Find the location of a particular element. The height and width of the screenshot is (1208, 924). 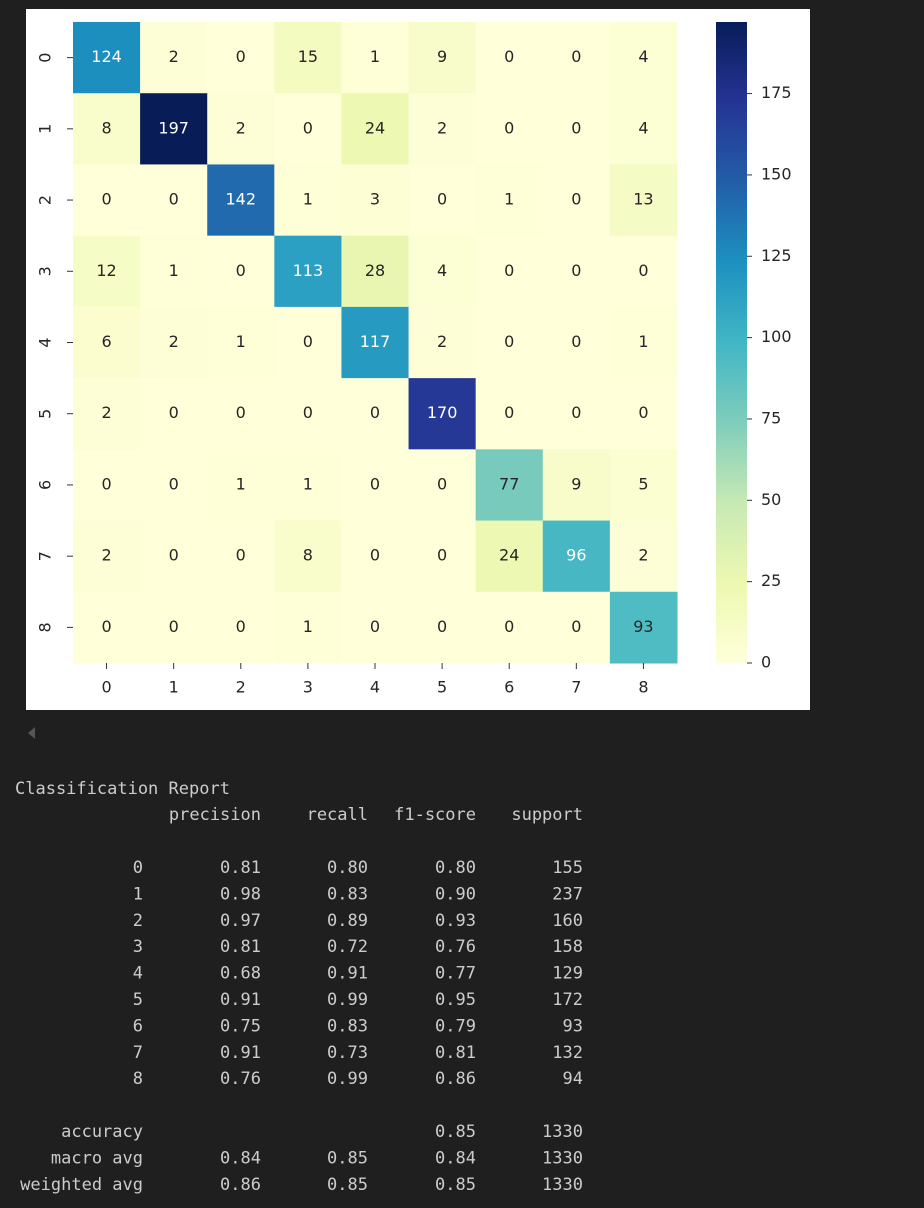

report-cell: 129 is located at coordinates (567, 974).